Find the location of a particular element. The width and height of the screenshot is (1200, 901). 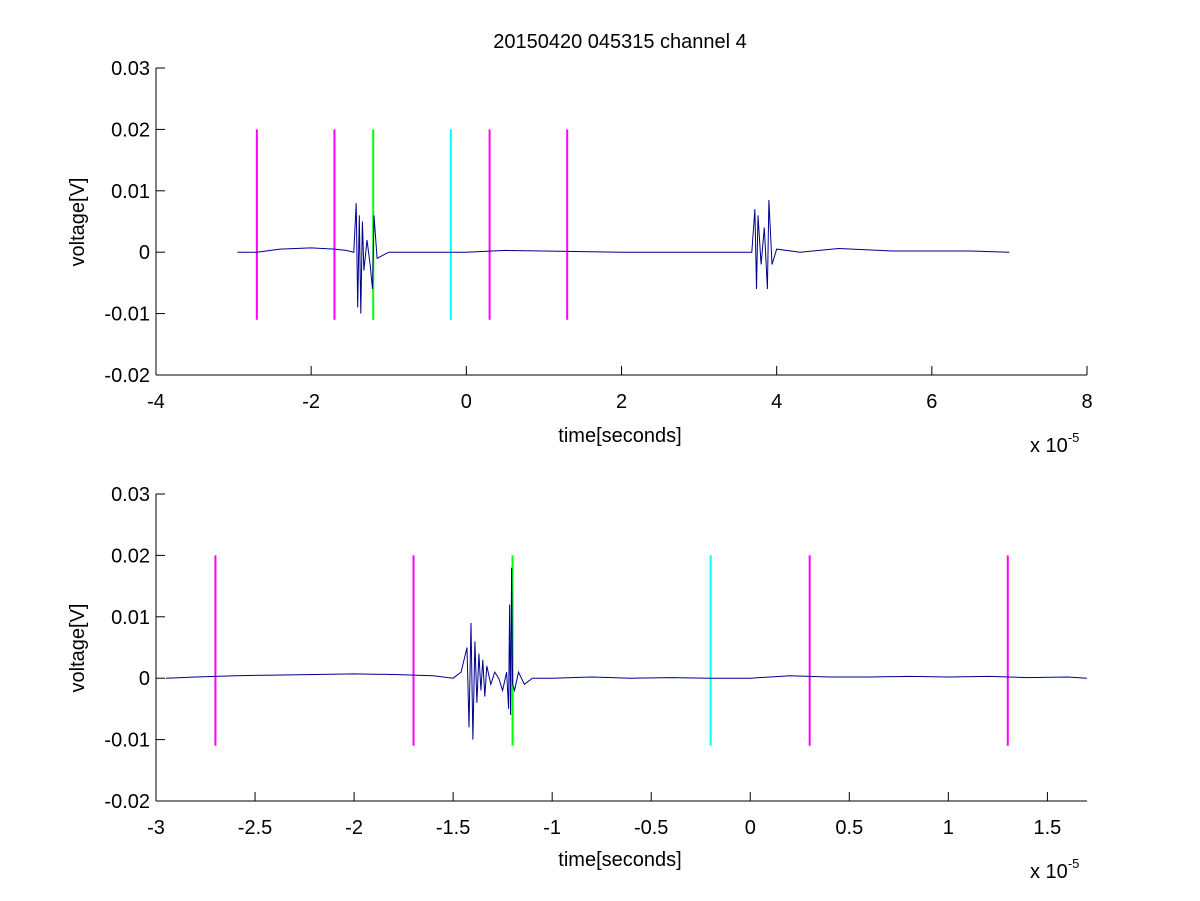

bottom-panel-x-tick-label: 0.5 is located at coordinates (849, 828).